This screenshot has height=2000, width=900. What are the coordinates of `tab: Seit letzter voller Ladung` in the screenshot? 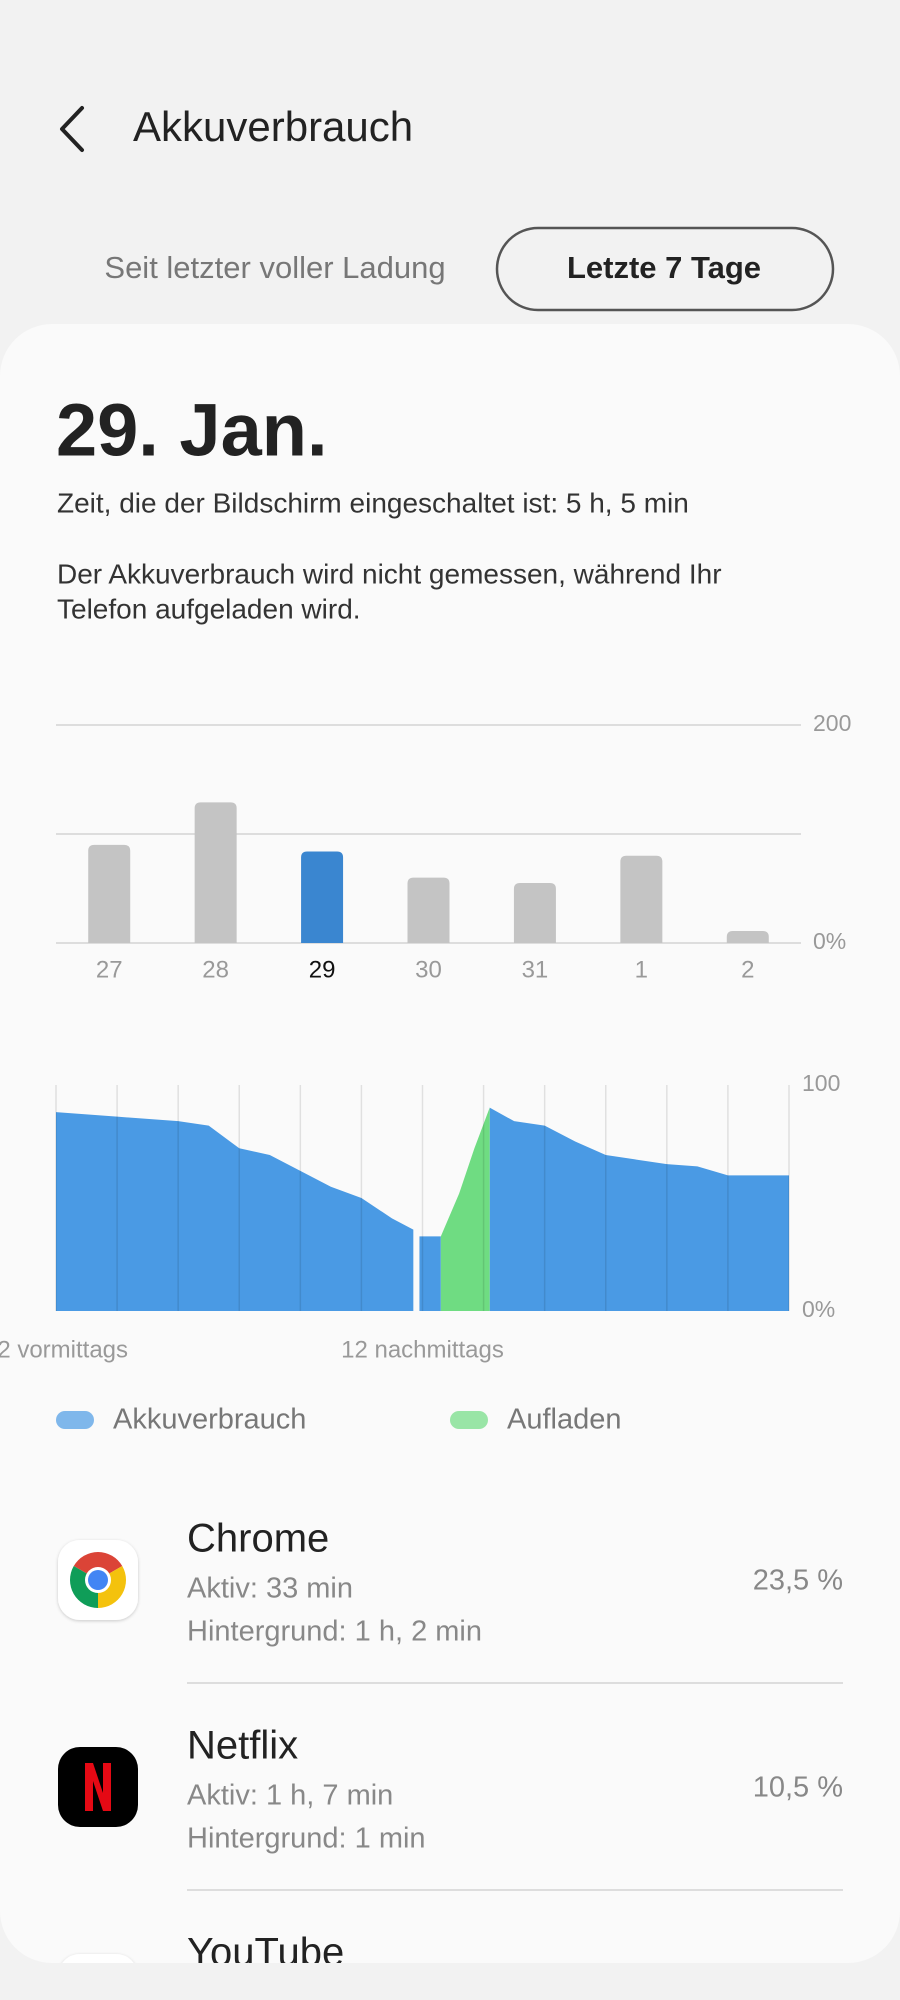 It's located at (274, 267).